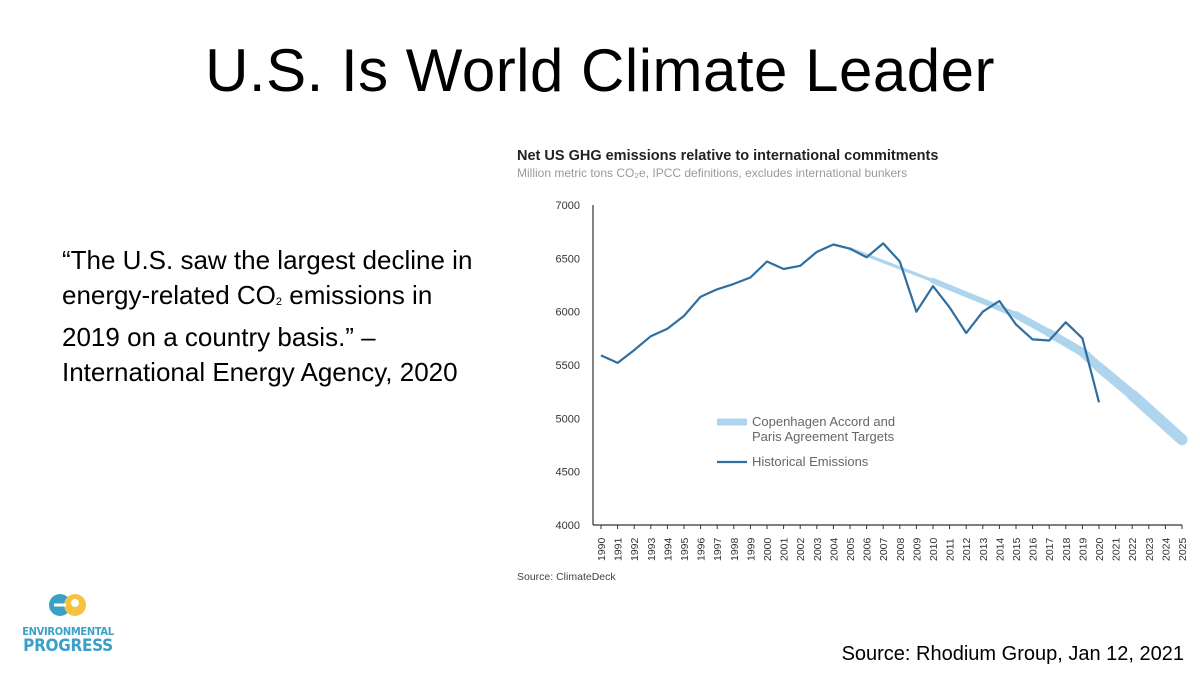 The width and height of the screenshot is (1200, 675). Describe the element at coordinates (868, 549) in the screenshot. I see `x-tick-label: 2006` at that location.